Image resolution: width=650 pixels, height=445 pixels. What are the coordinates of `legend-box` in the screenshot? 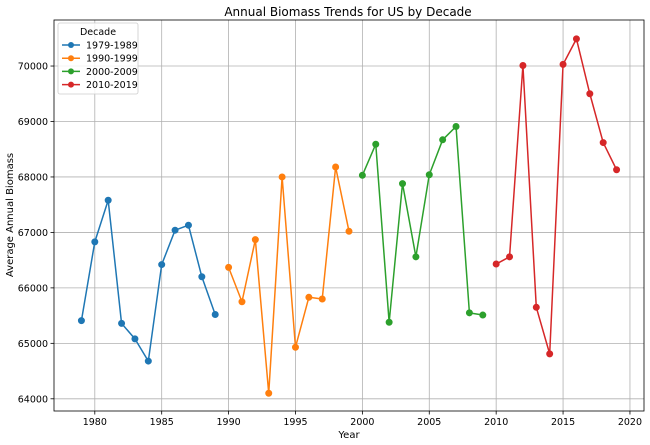 It's located at (98, 58).